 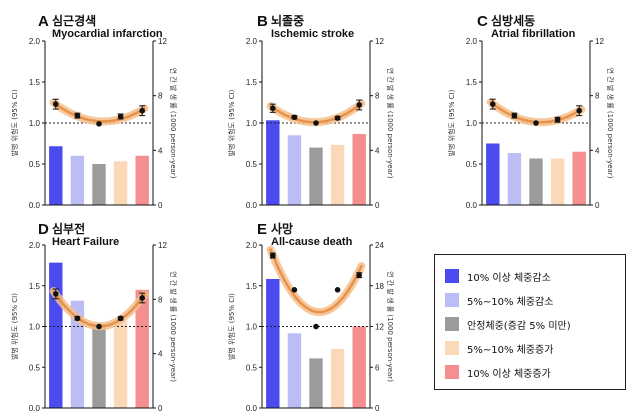 I want to click on panel-title-en: Myocardial infarction, so click(x=107, y=34).